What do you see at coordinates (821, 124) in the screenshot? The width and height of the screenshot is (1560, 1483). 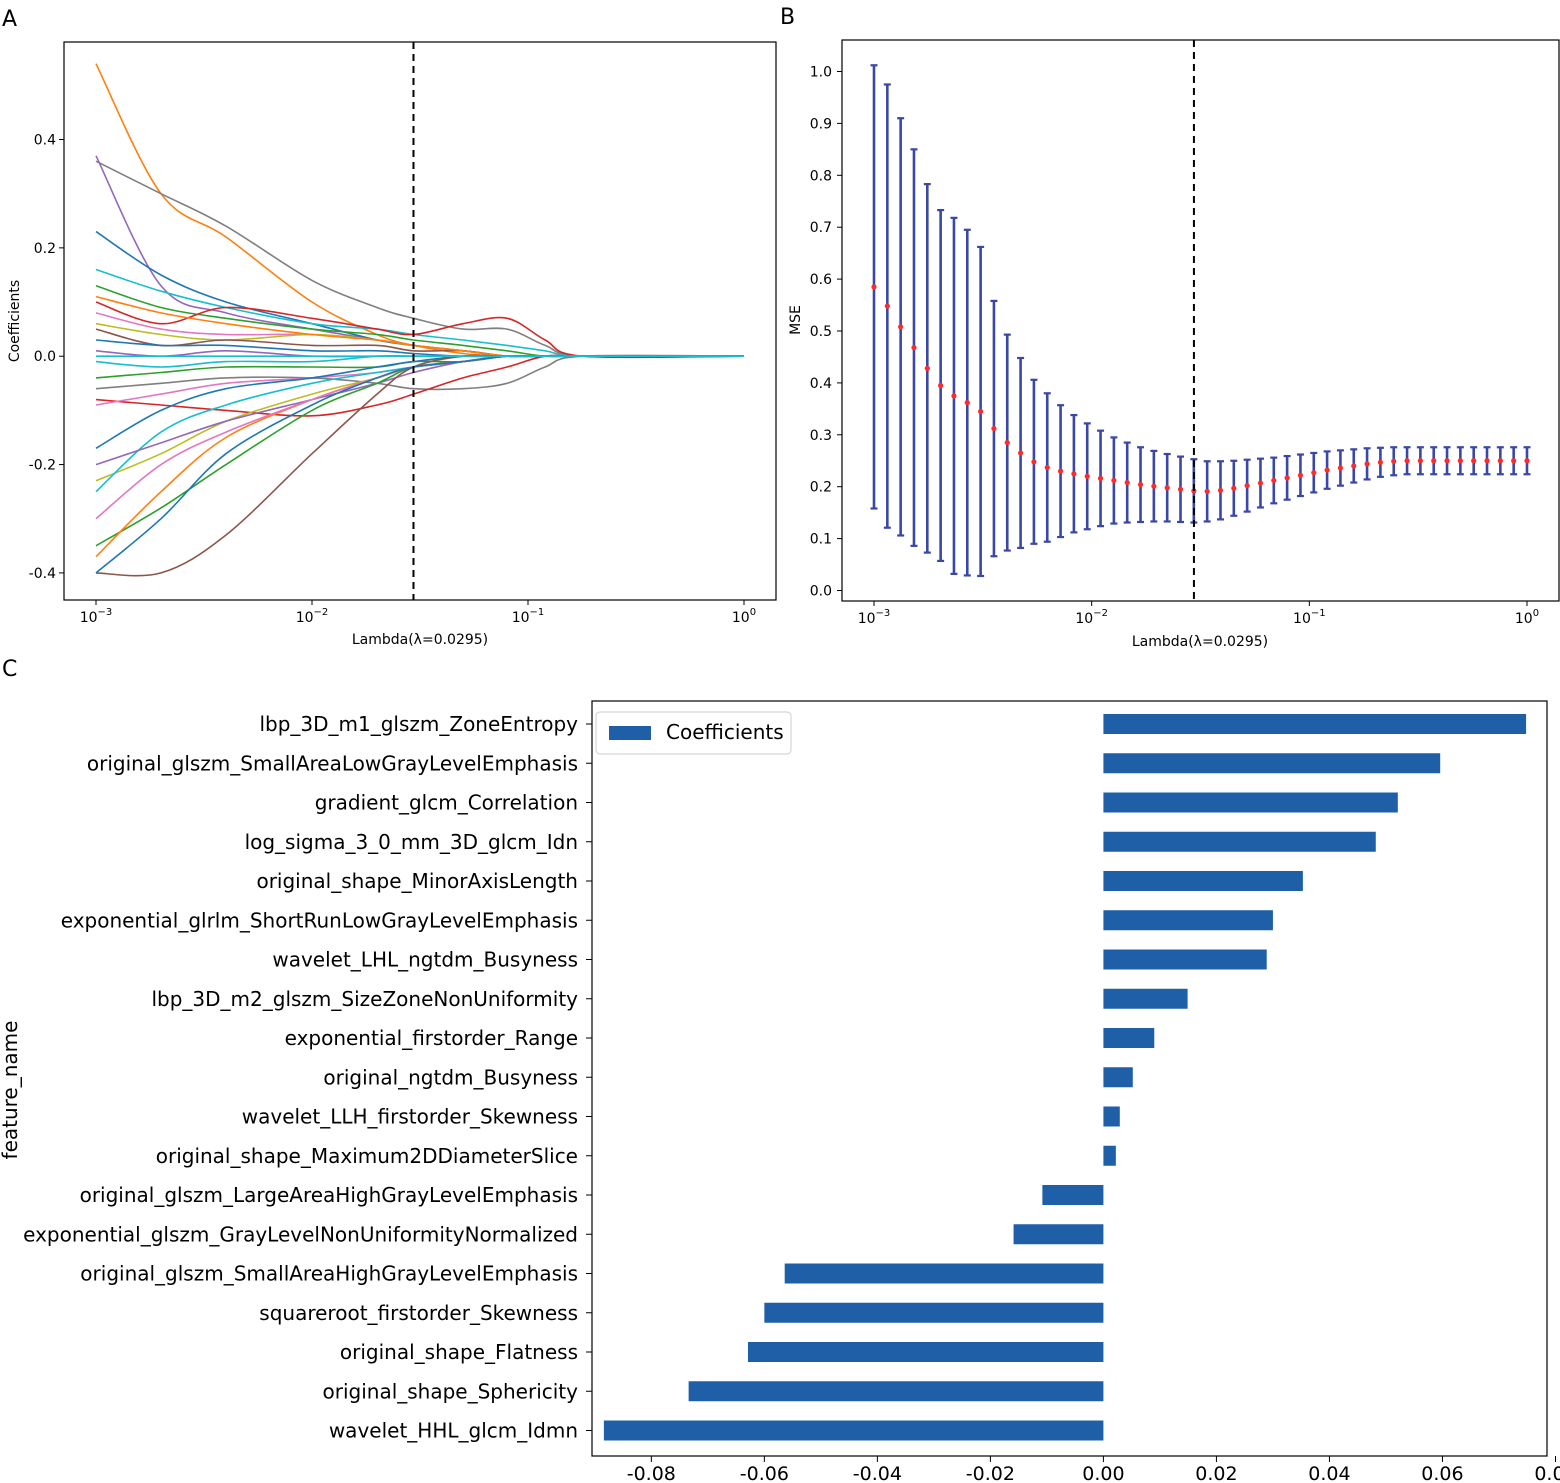 I see `panel-b-y-tick-label: 0.9` at bounding box center [821, 124].